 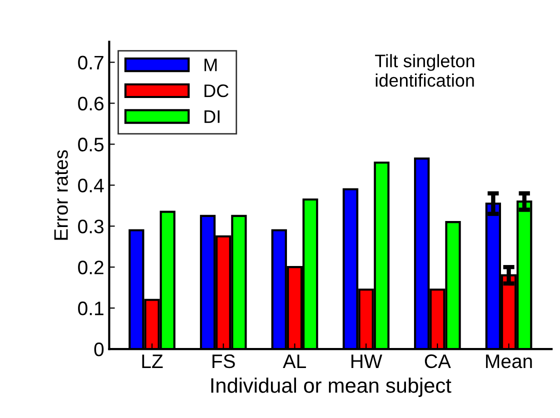 What do you see at coordinates (91, 185) in the screenshot?
I see `y-tick-label: 0.4` at bounding box center [91, 185].